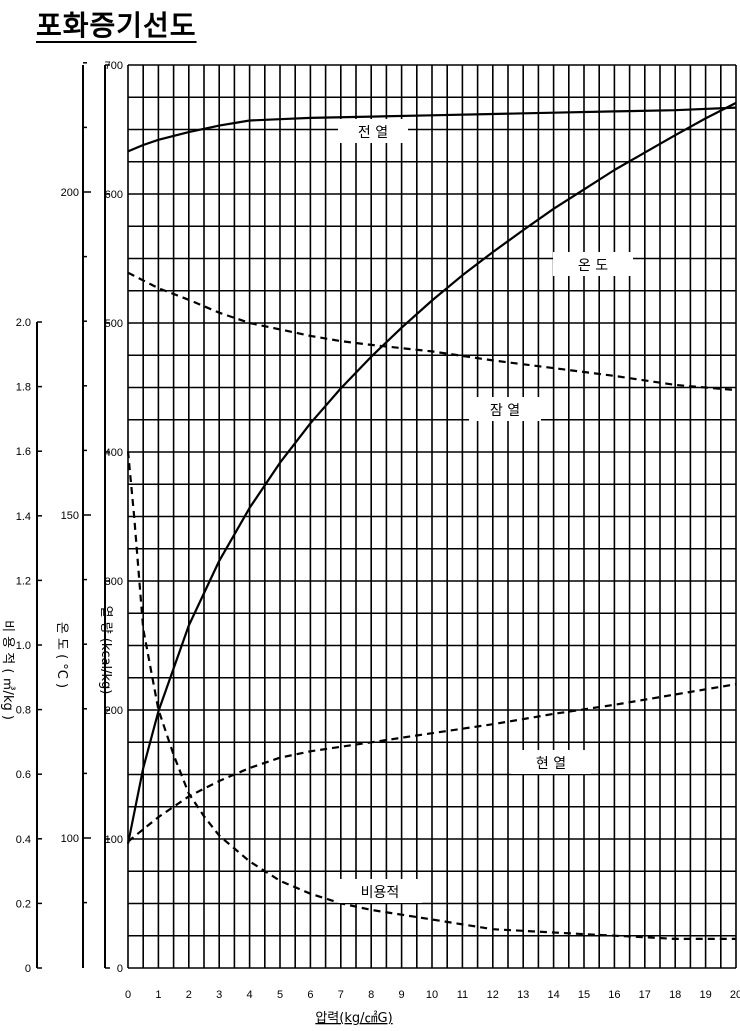 The width and height of the screenshot is (740, 1031). Describe the element at coordinates (128, 995) in the screenshot. I see `x-tick-label: 0` at that location.